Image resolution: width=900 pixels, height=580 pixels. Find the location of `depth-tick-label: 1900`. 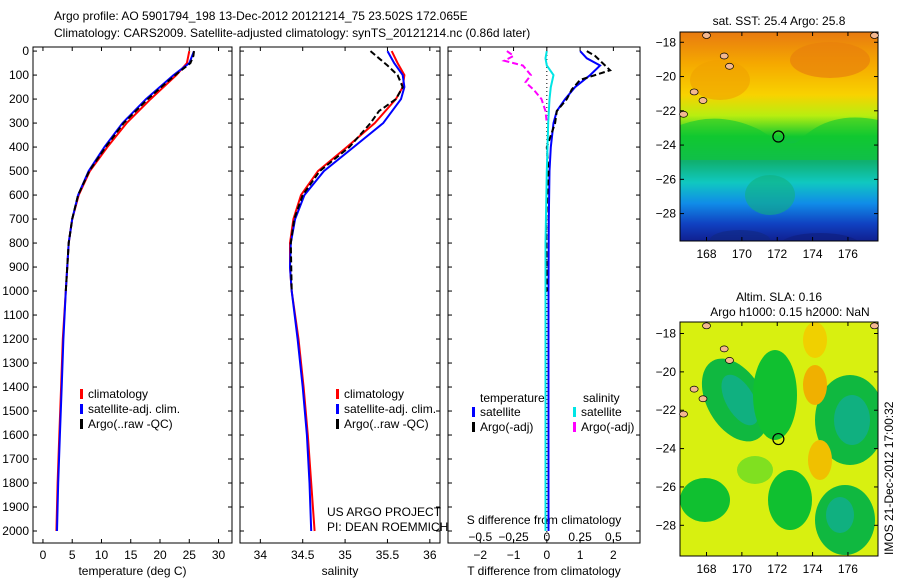

depth-tick-label: 1900 is located at coordinates (15, 507).